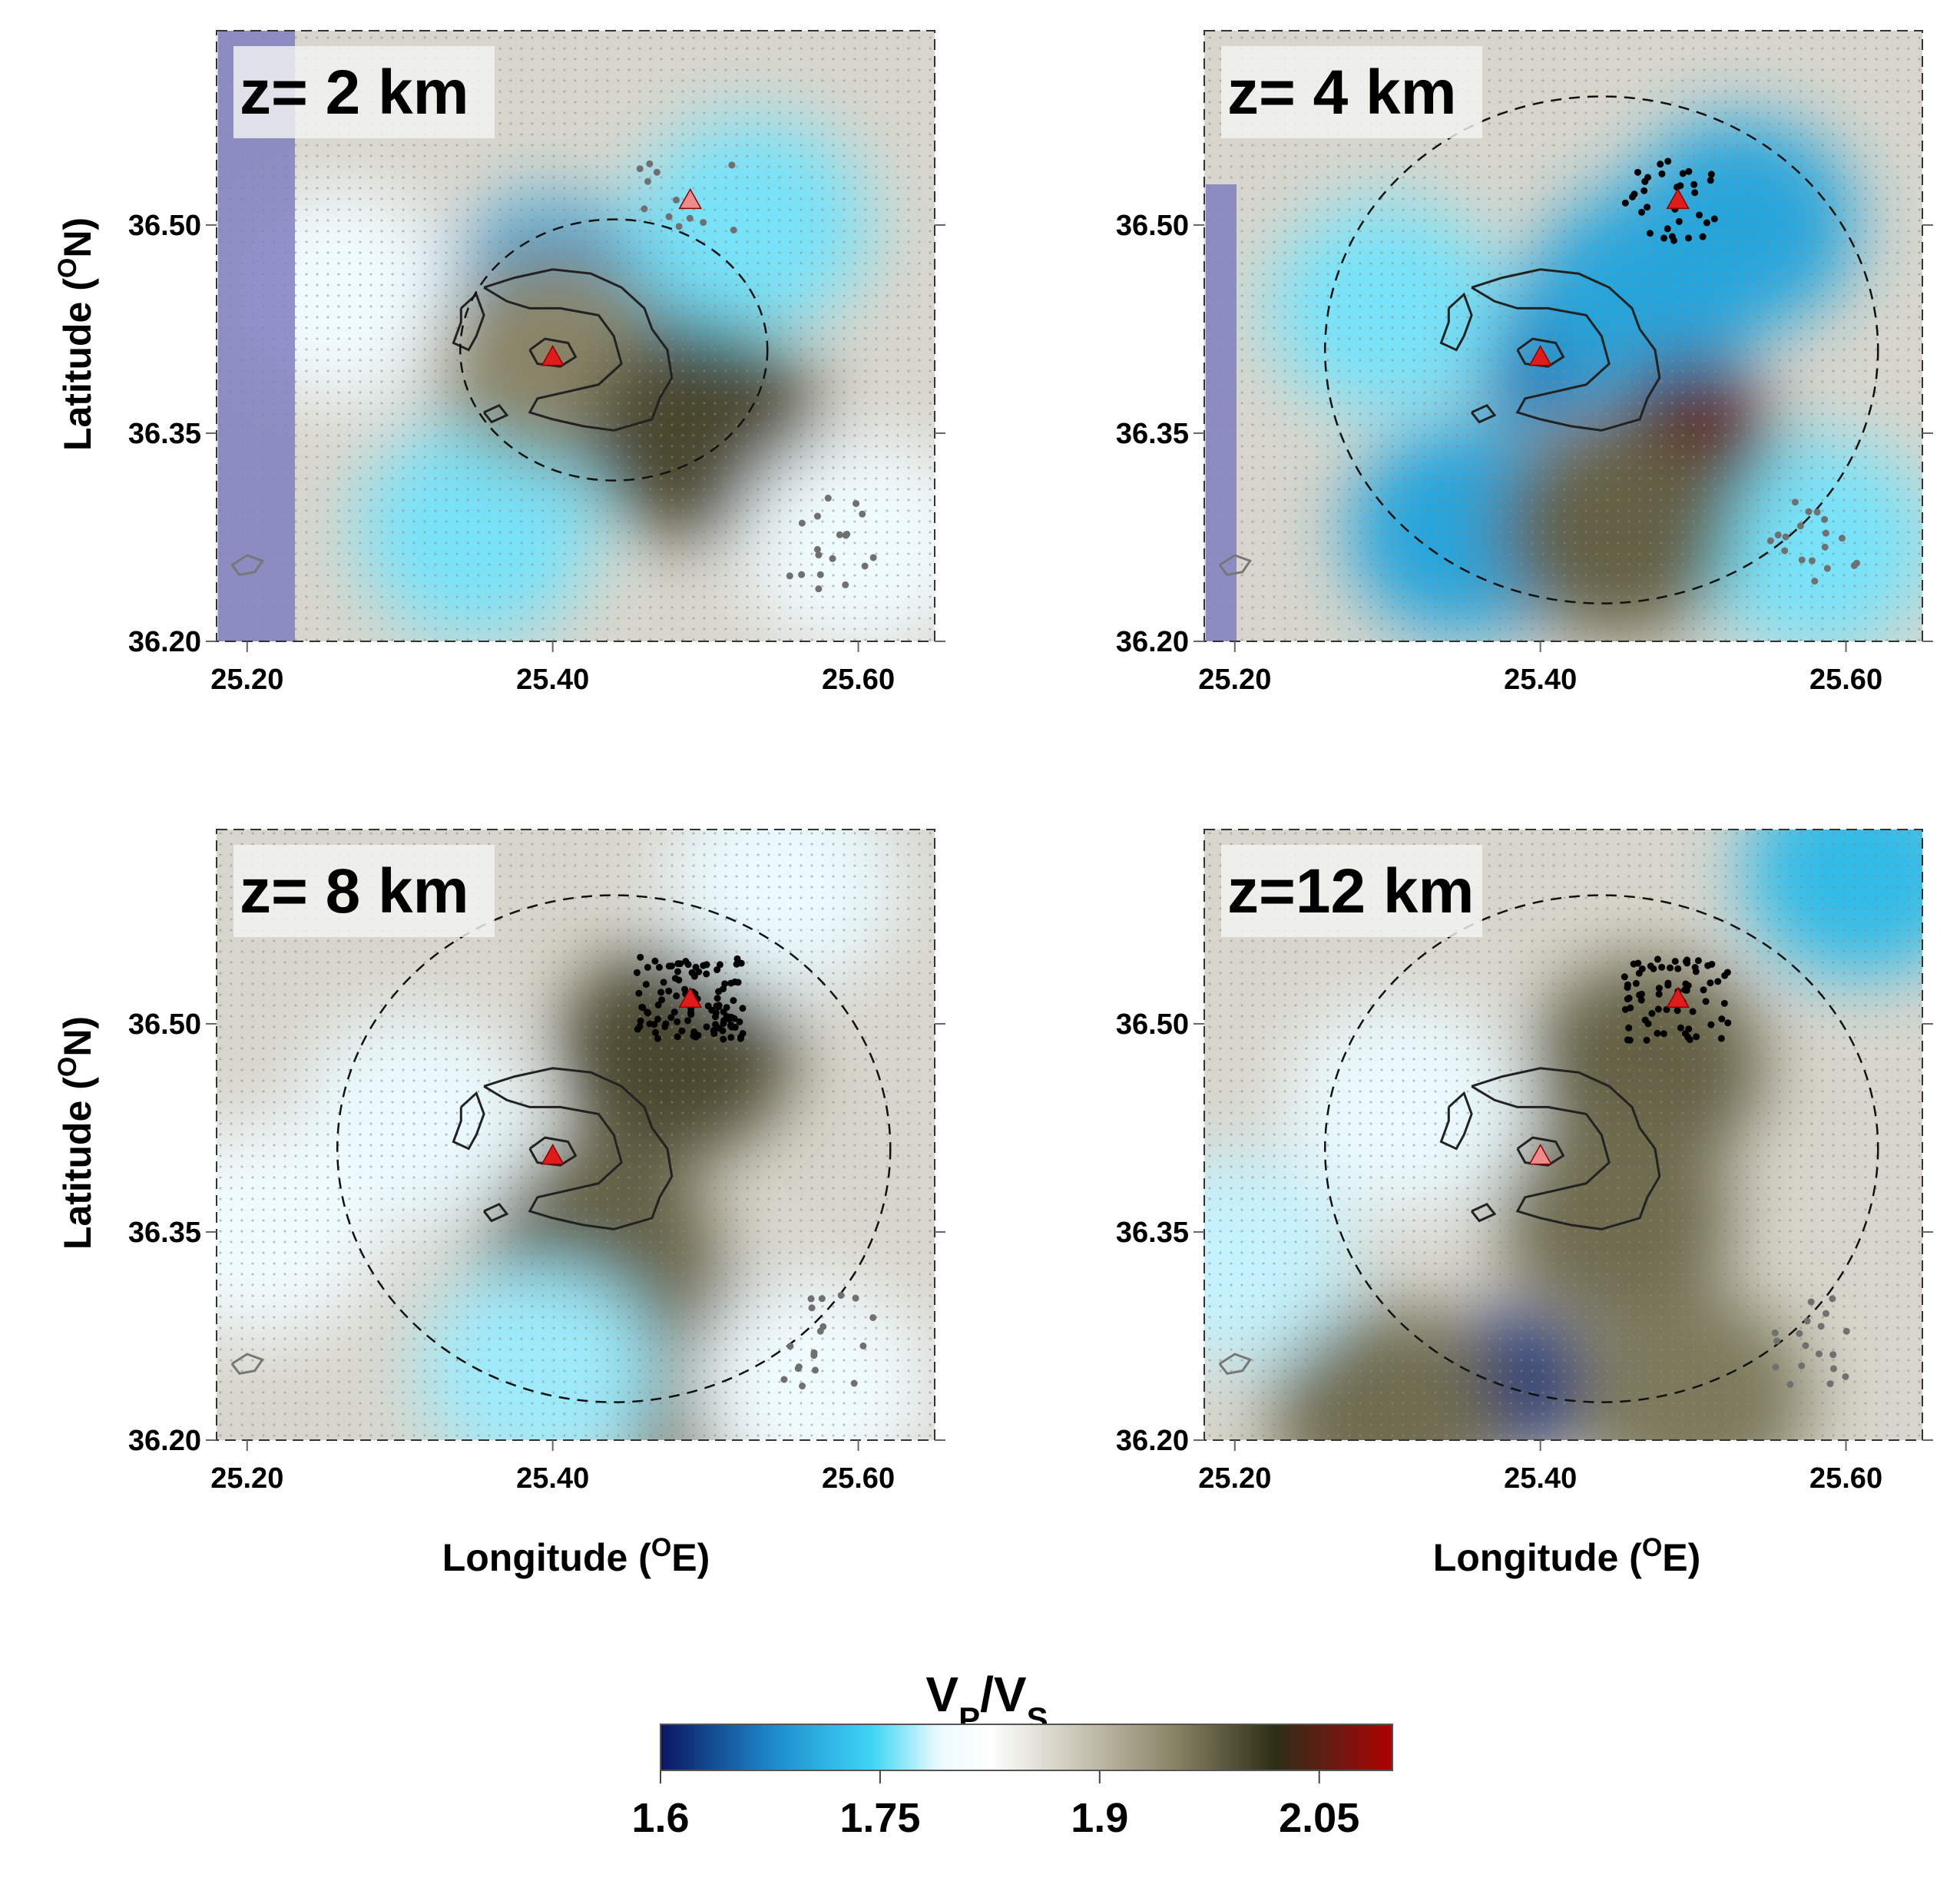  What do you see at coordinates (76, 334) in the screenshot?
I see `y-axis-title-top: Latitude (ON)` at bounding box center [76, 334].